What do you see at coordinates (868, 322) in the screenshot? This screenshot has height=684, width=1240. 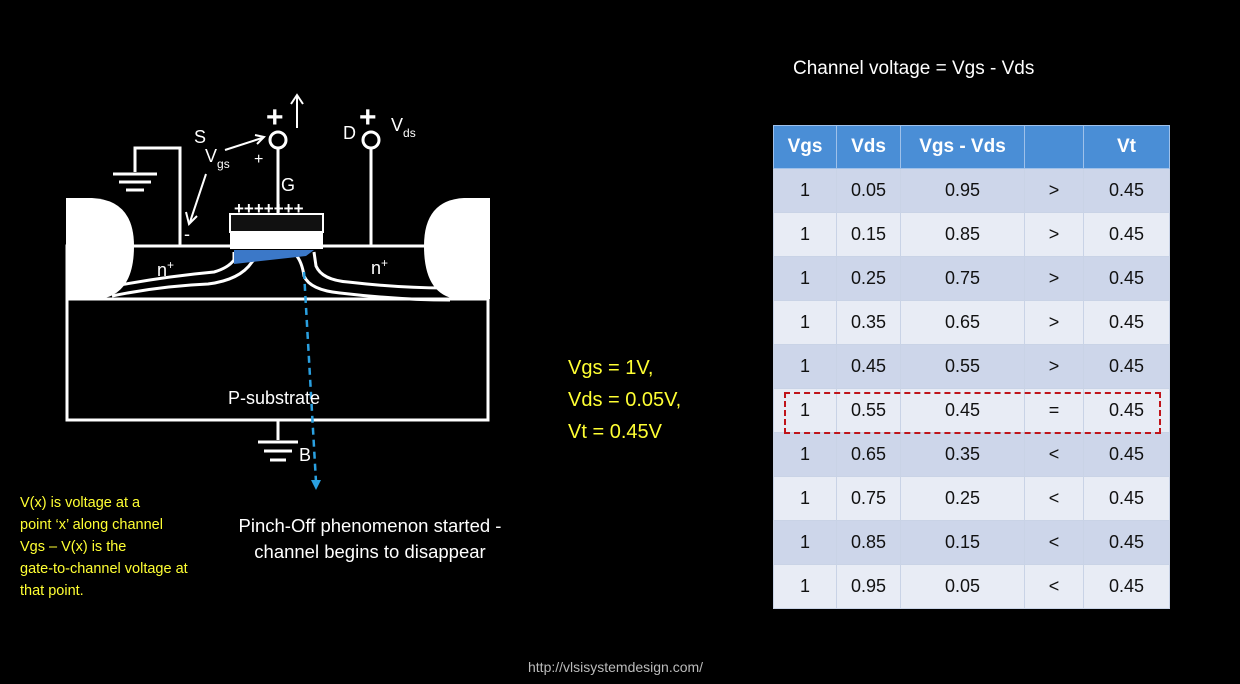 I see `table-cell: 0.35` at bounding box center [868, 322].